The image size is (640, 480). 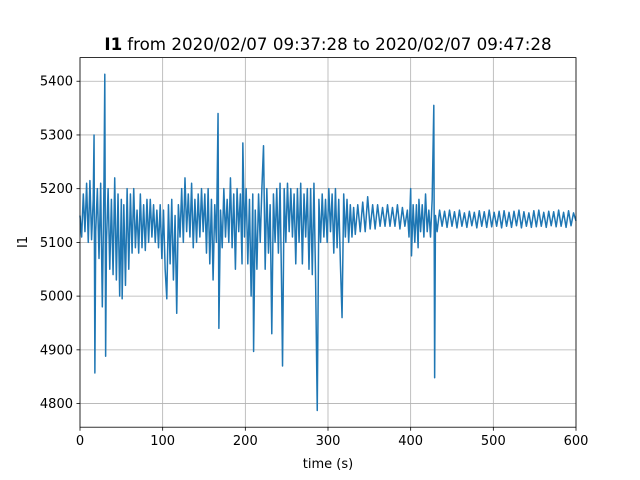 I want to click on x-tick-label: 600, so click(x=576, y=441).